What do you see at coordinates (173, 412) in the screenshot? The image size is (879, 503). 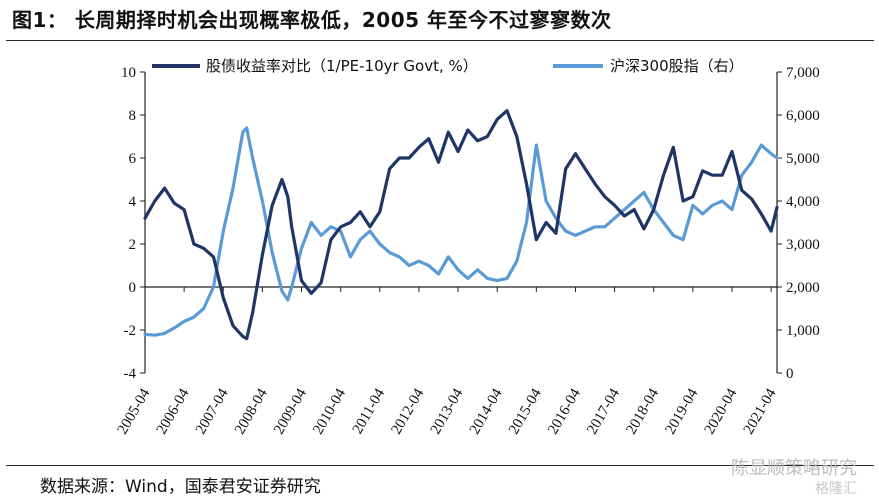 I see `x-tick-label: 2006-04` at bounding box center [173, 412].